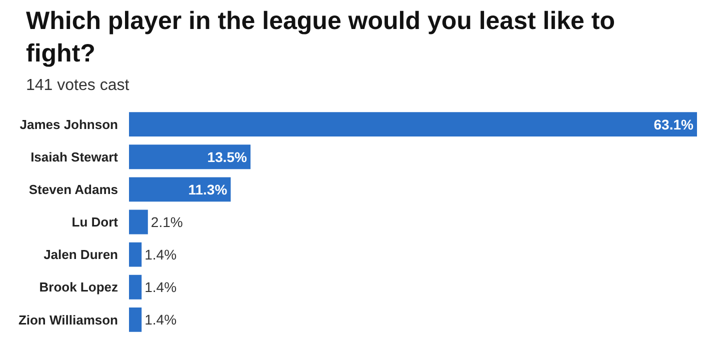 This screenshot has height=344, width=727. I want to click on chart-subtitle: 141 votes cast, so click(78, 85).